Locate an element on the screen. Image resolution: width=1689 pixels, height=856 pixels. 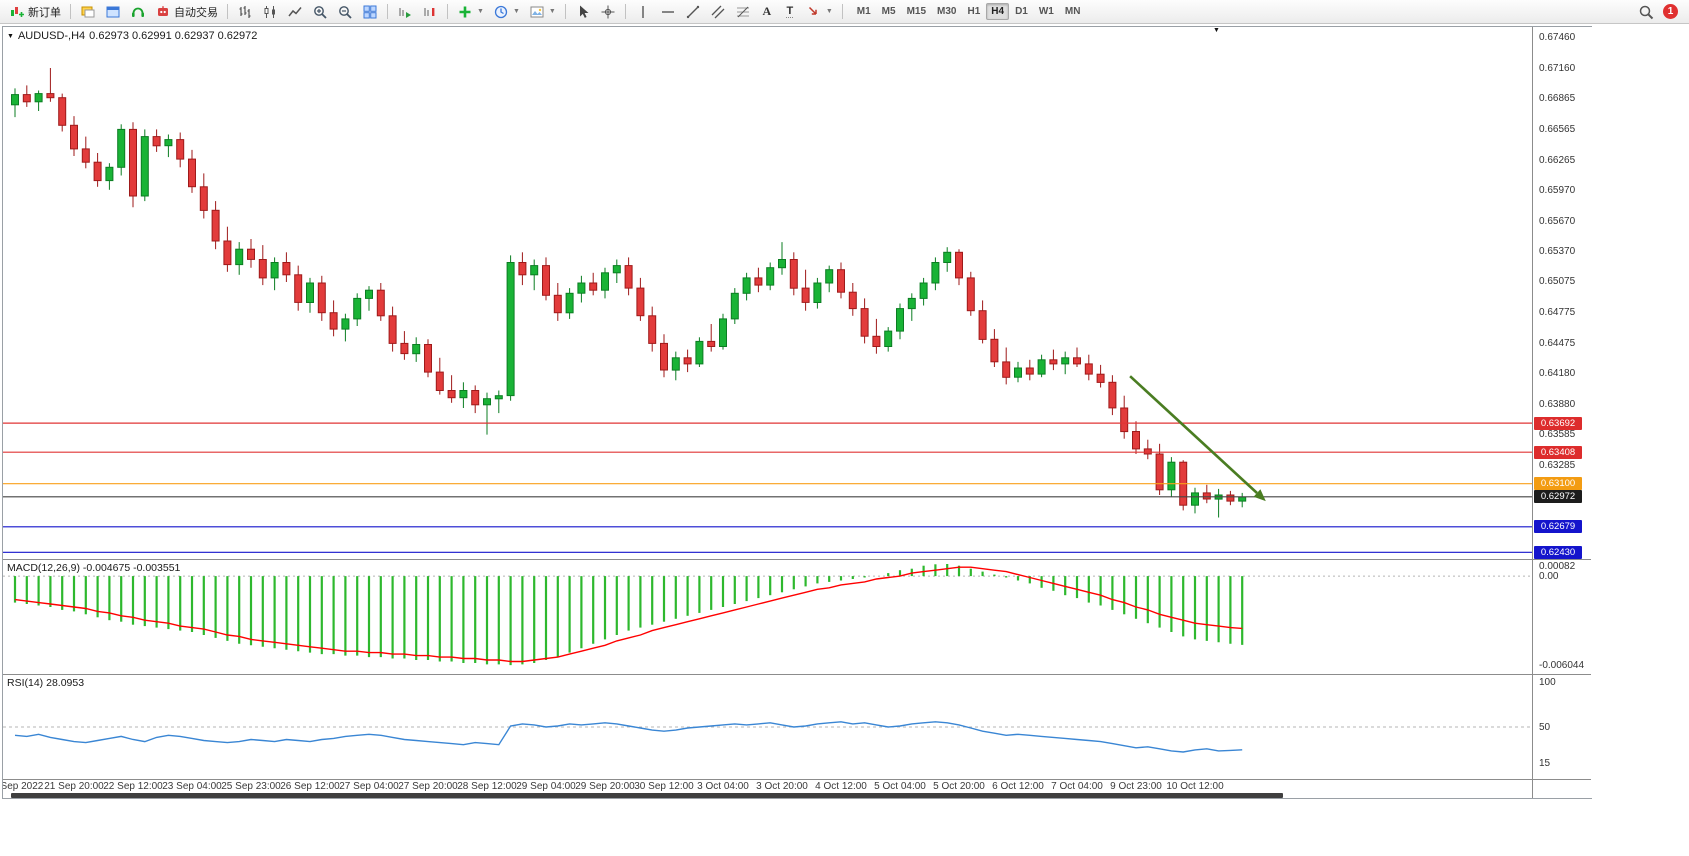
price-tick: 0.65370 is located at coordinates (1557, 252).